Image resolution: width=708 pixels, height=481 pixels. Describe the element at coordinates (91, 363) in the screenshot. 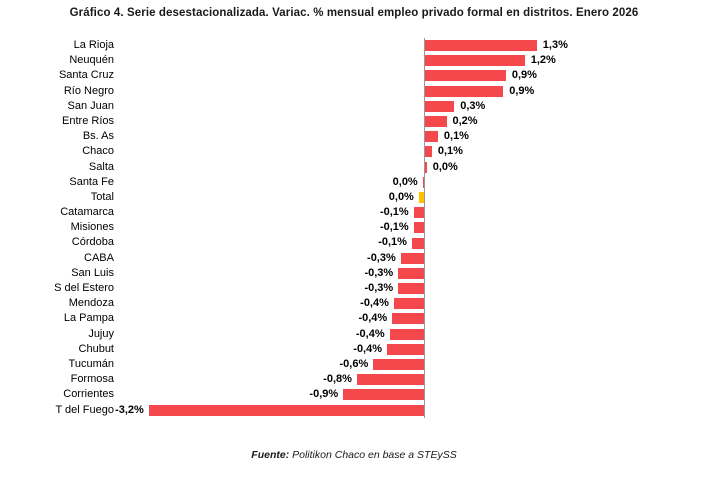

I see `category-label: Tucumán` at that location.